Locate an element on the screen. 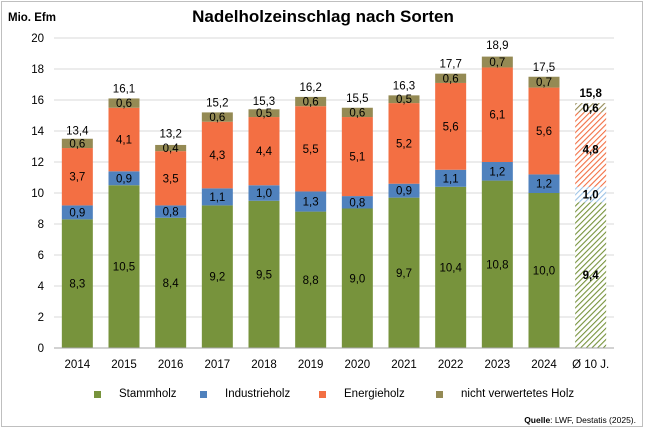 The height and width of the screenshot is (430, 646). bar-nicht-verwertetes-holz-2014 is located at coordinates (77, 143).